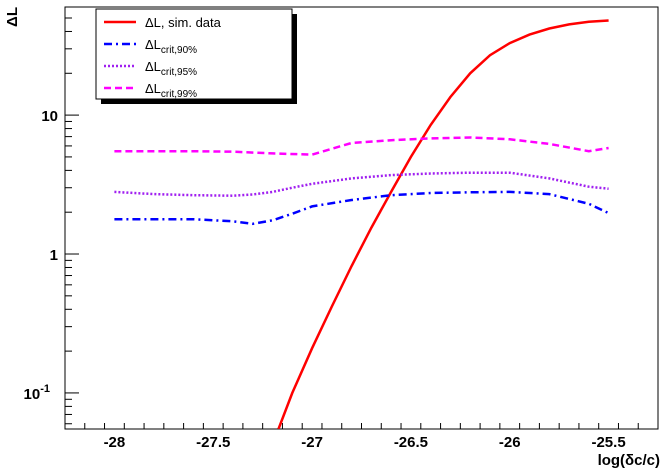 This screenshot has width=663, height=472. I want to click on legend-label: ΔL, sim. data, so click(183, 22).